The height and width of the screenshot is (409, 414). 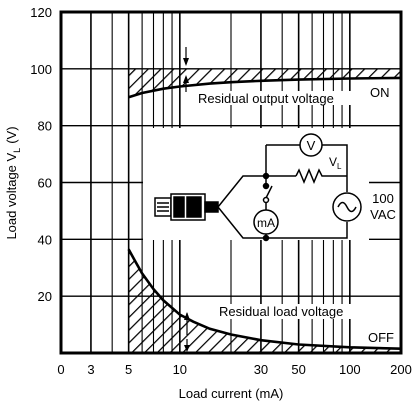 I want to click on y-tick-label: 80, so click(x=45, y=126).